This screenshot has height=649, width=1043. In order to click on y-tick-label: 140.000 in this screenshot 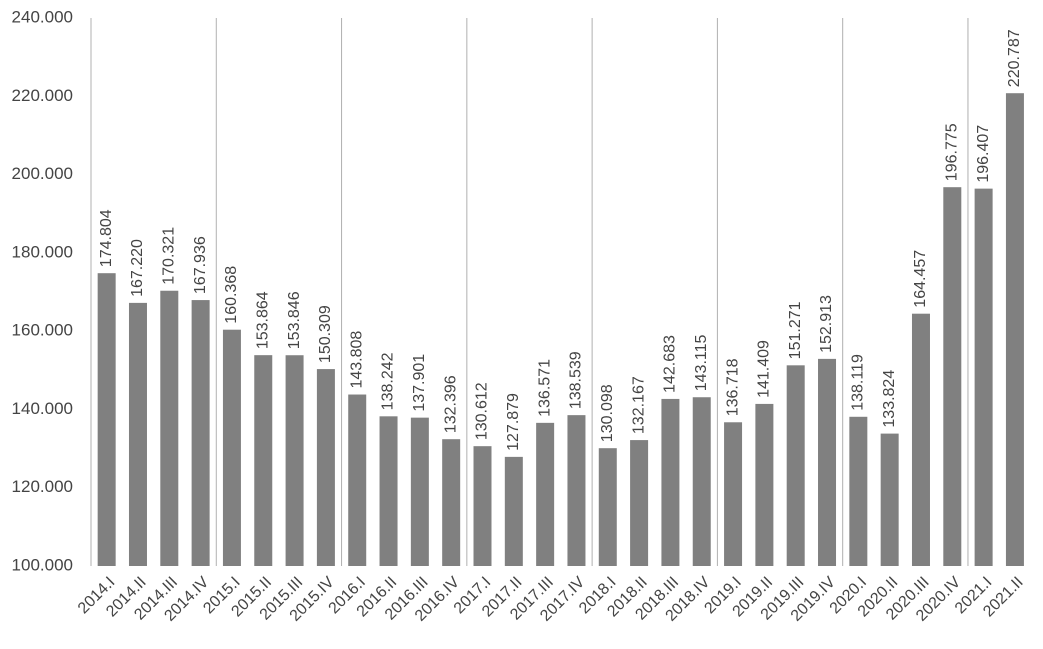, I will do `click(42, 408)`.